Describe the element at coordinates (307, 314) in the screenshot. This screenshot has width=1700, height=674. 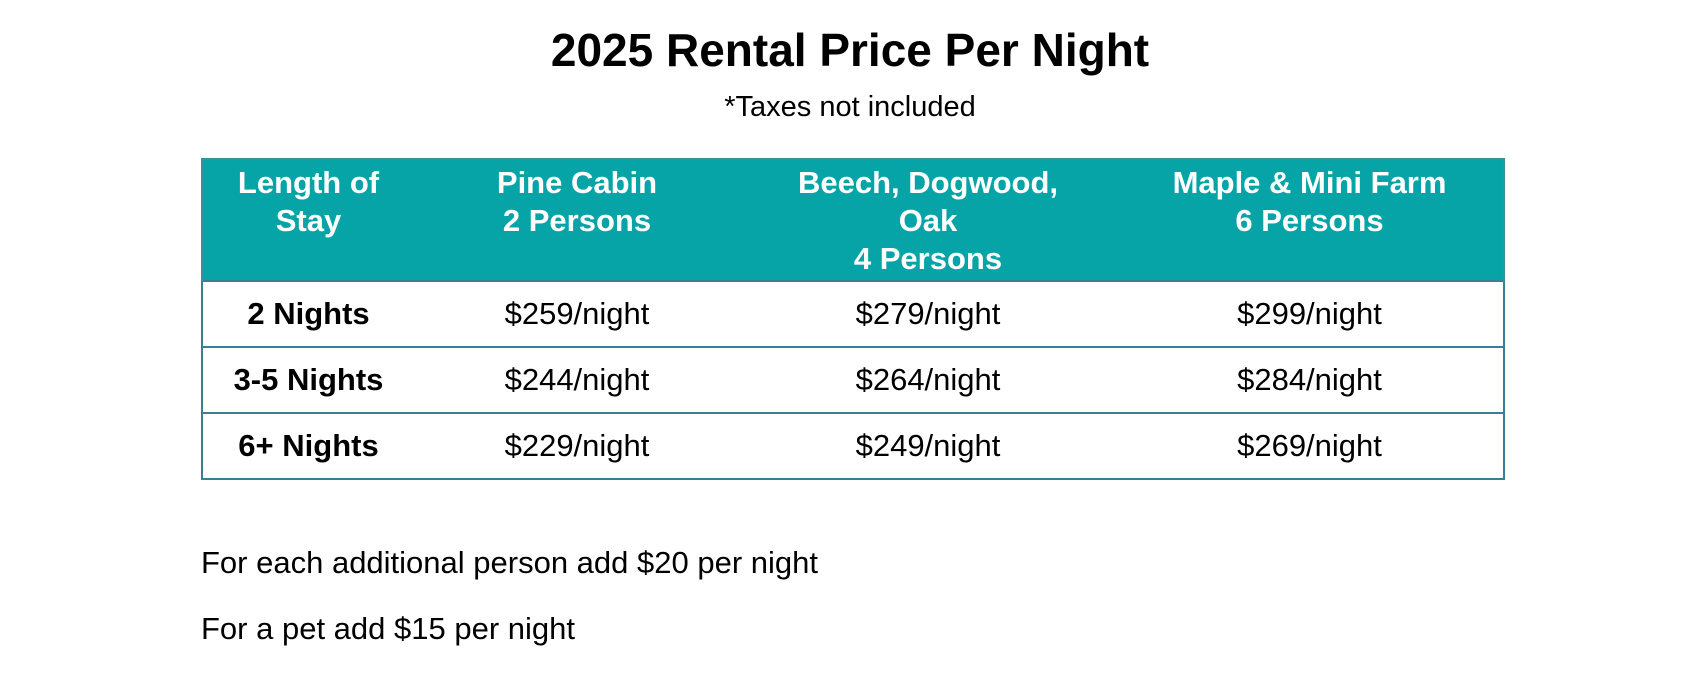
I see `stay-length-cell: 2 Nights` at that location.